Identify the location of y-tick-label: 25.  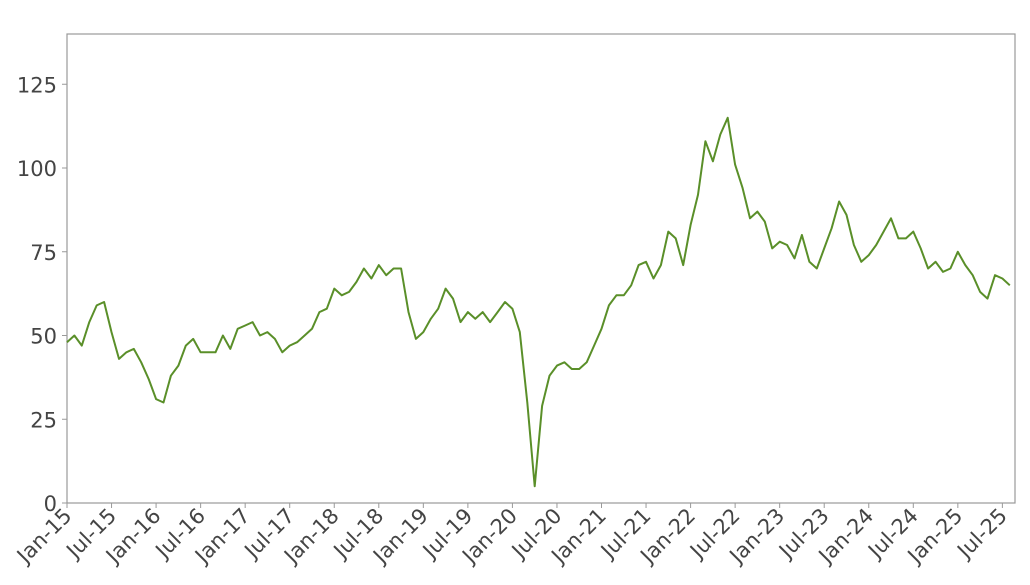
(43, 420).